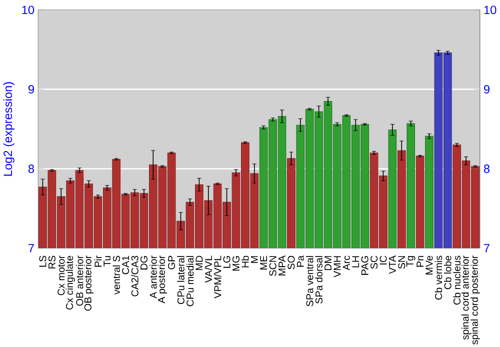  I want to click on x-tick-label: VA/VL, so click(208, 269).